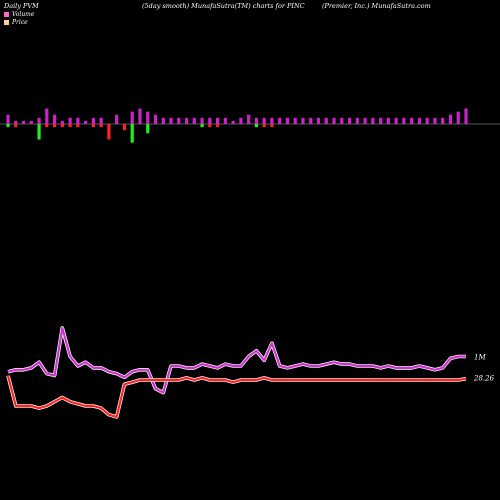 The width and height of the screenshot is (500, 500). What do you see at coordinates (376, 6) in the screenshot?
I see `header-right: (Premier, Inc.) MunafaSutra.com` at bounding box center [376, 6].